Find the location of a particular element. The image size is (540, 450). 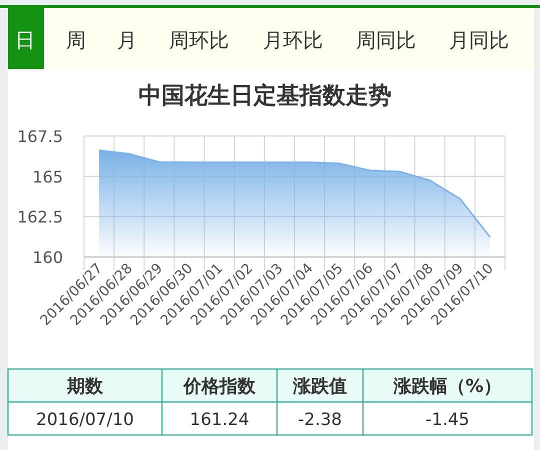

text: 161.24 is located at coordinates (220, 420).